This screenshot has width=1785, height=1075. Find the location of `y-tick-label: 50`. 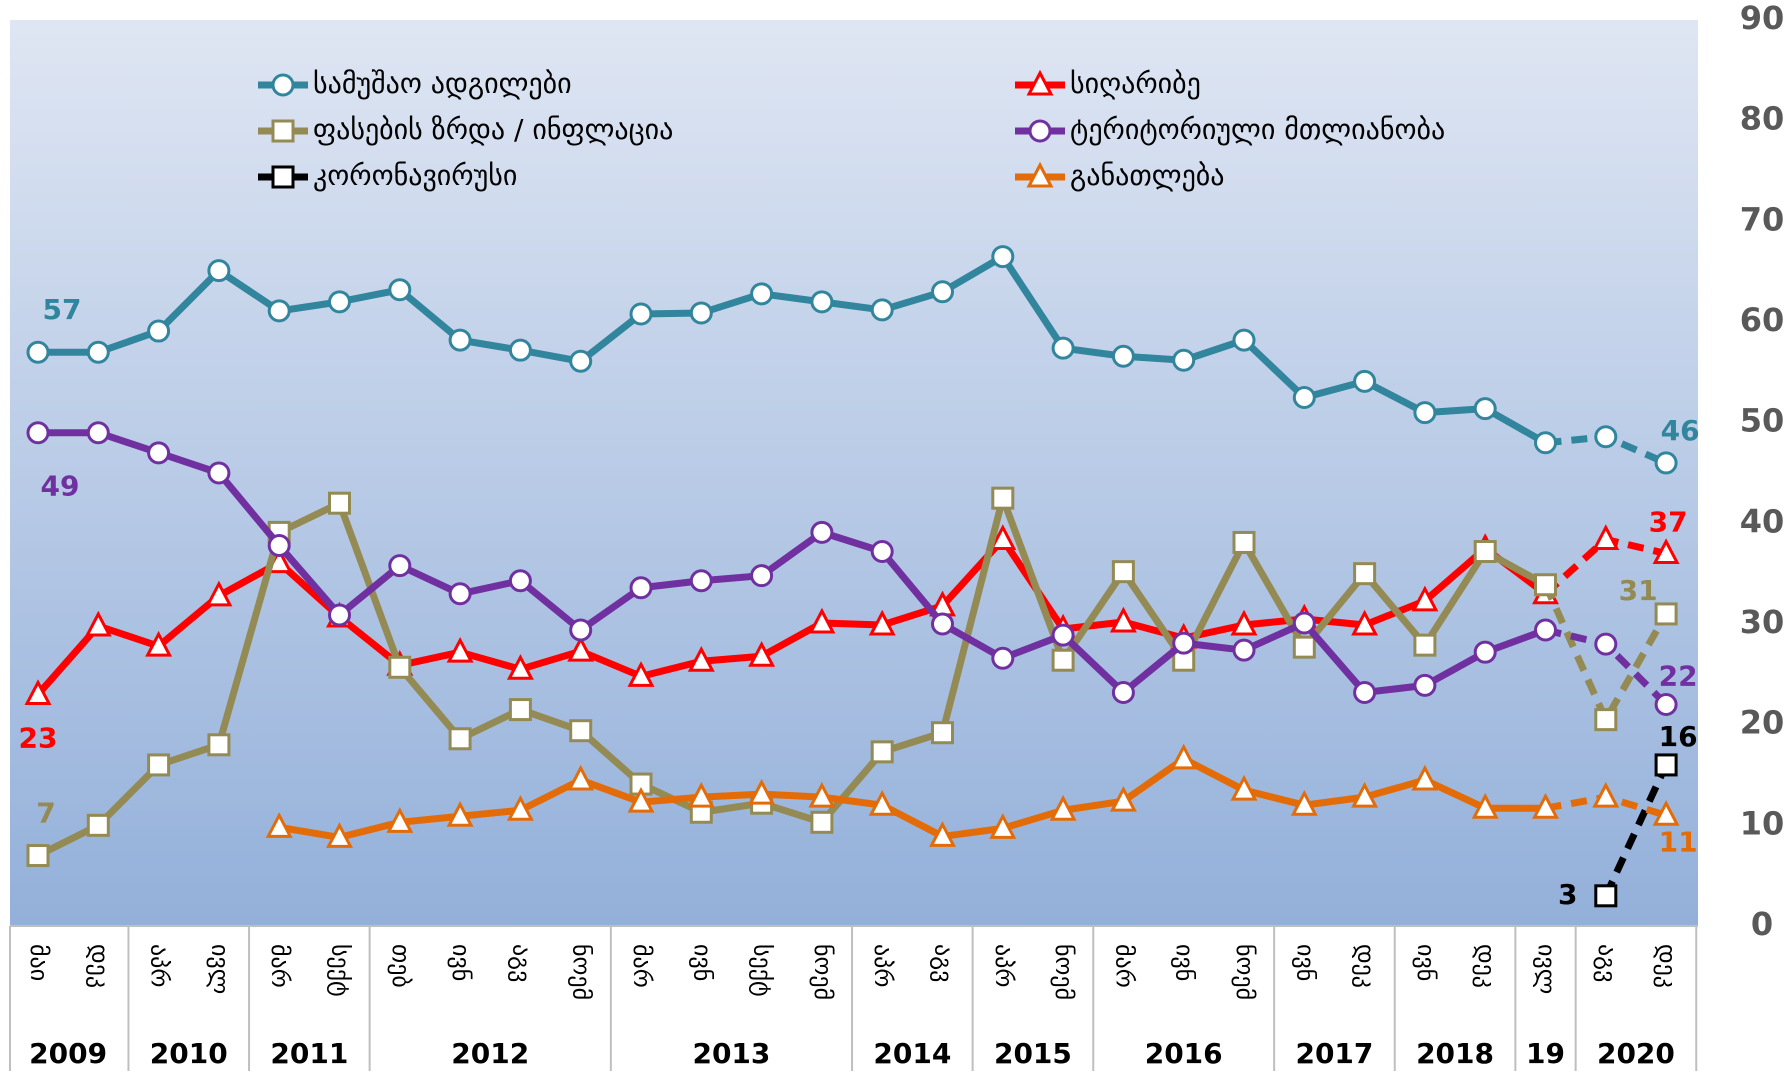

y-tick-label: 50 is located at coordinates (1762, 421).